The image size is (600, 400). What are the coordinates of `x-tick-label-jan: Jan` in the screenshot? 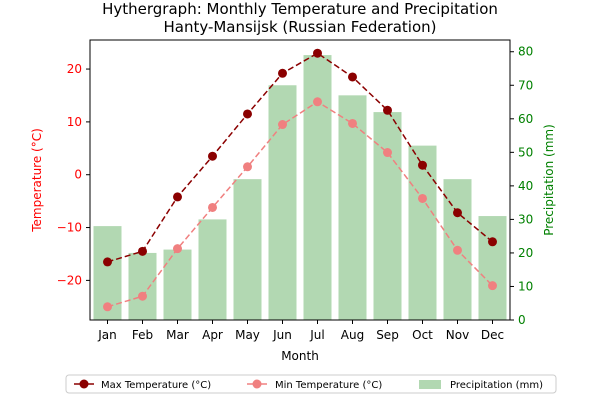 It's located at (107, 335).